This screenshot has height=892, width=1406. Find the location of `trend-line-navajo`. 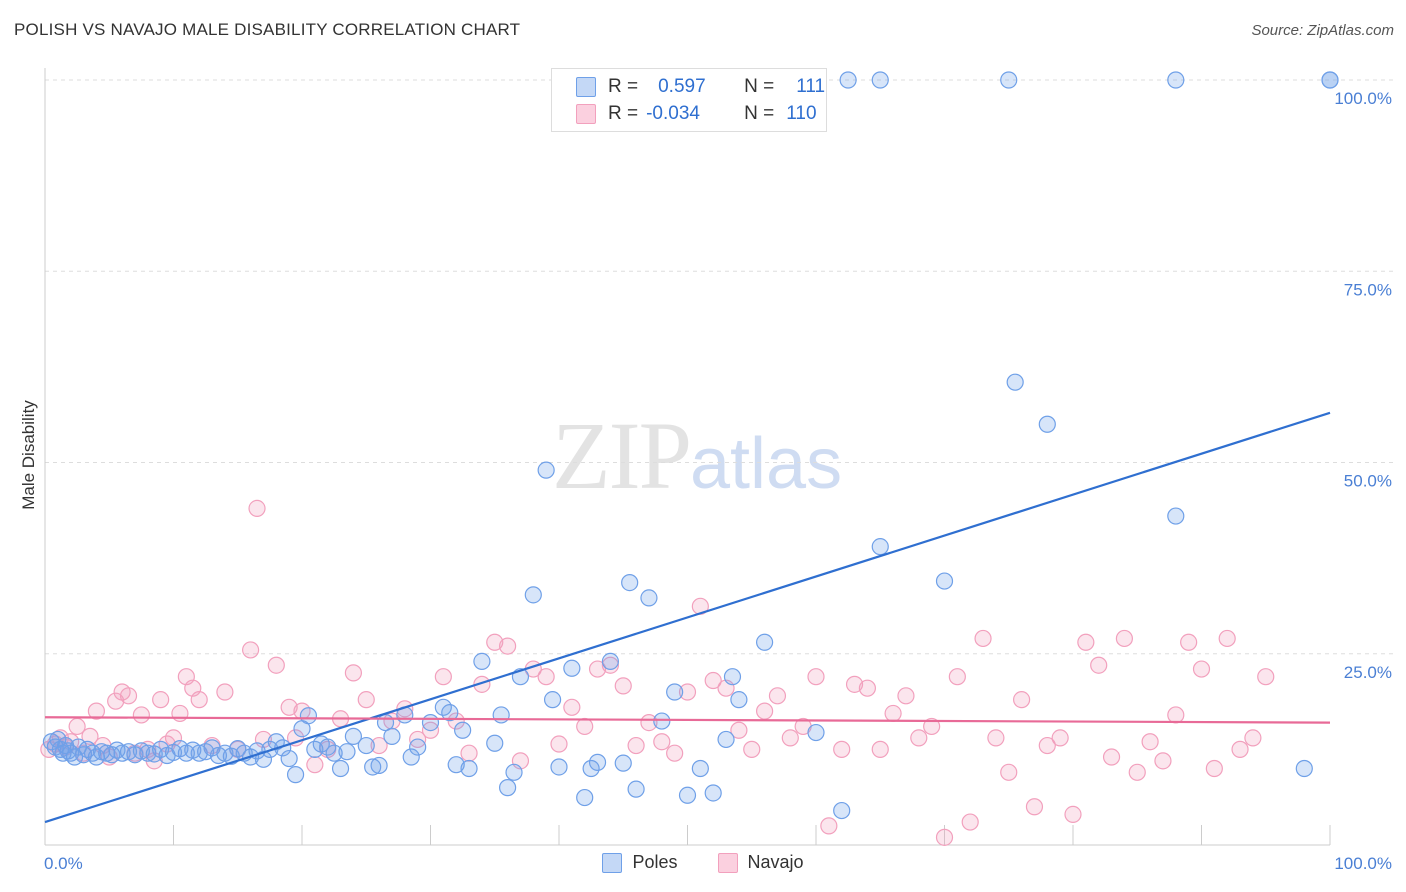

trend-line-navajo is located at coordinates (687, 720).